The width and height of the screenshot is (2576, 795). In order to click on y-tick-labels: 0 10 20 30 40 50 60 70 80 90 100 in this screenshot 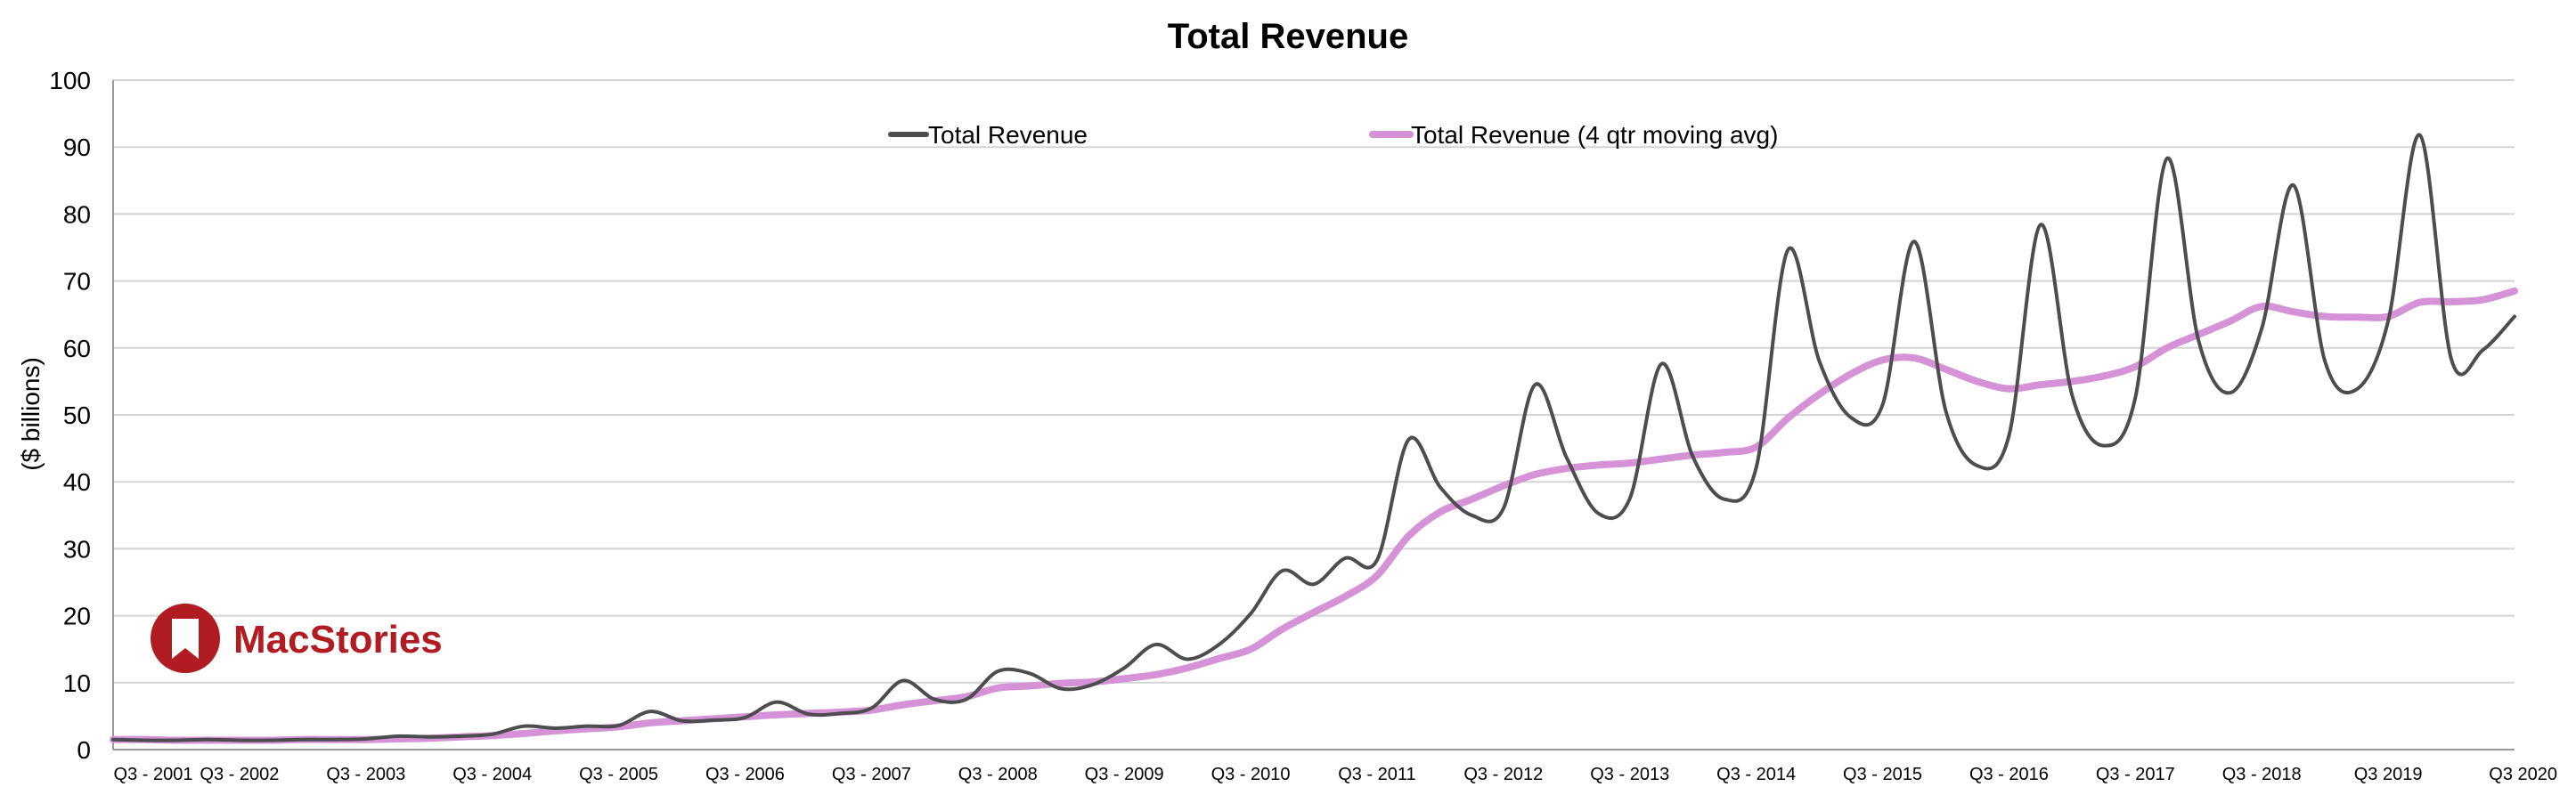, I will do `click(70, 415)`.